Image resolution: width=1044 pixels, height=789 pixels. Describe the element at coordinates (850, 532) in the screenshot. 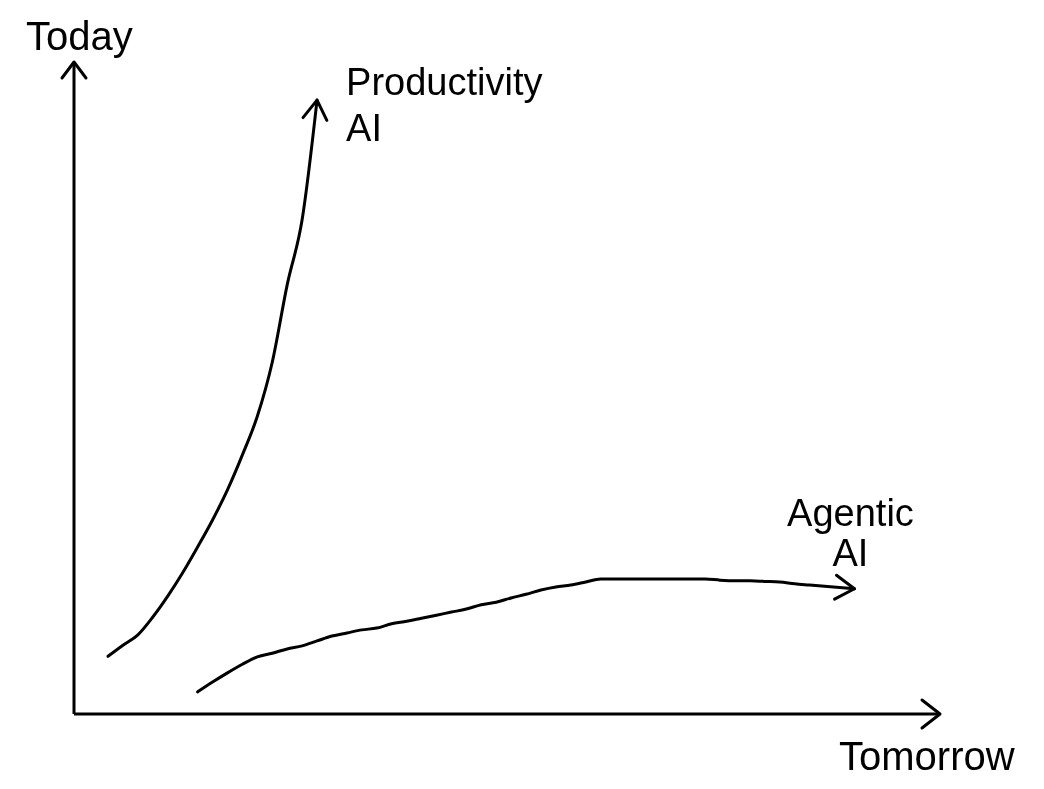

I see `series-label: Agentic AI` at that location.